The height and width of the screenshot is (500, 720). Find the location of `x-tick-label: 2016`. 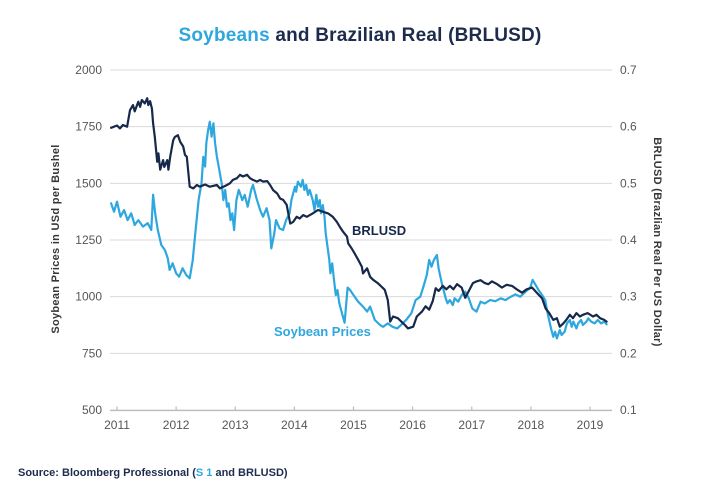

x-tick-label: 2016 is located at coordinates (412, 425).